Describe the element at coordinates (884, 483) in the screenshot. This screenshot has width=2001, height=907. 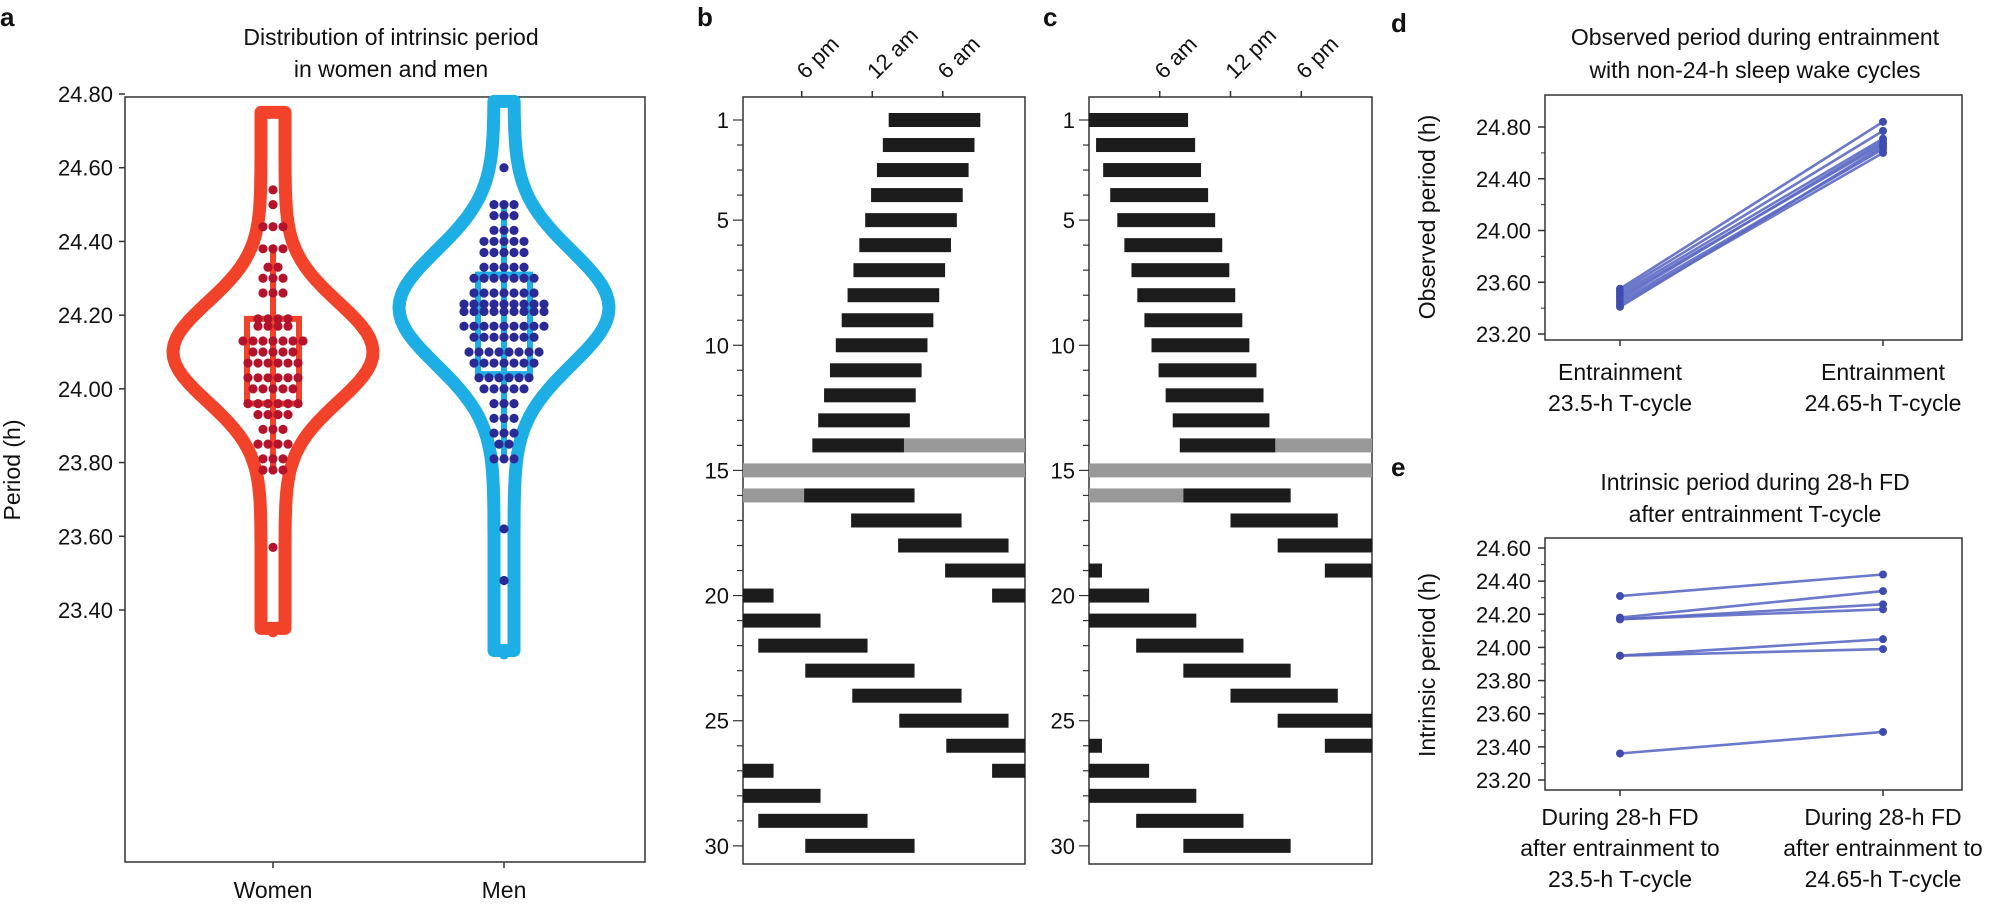
I see `panel-b-bars` at that location.